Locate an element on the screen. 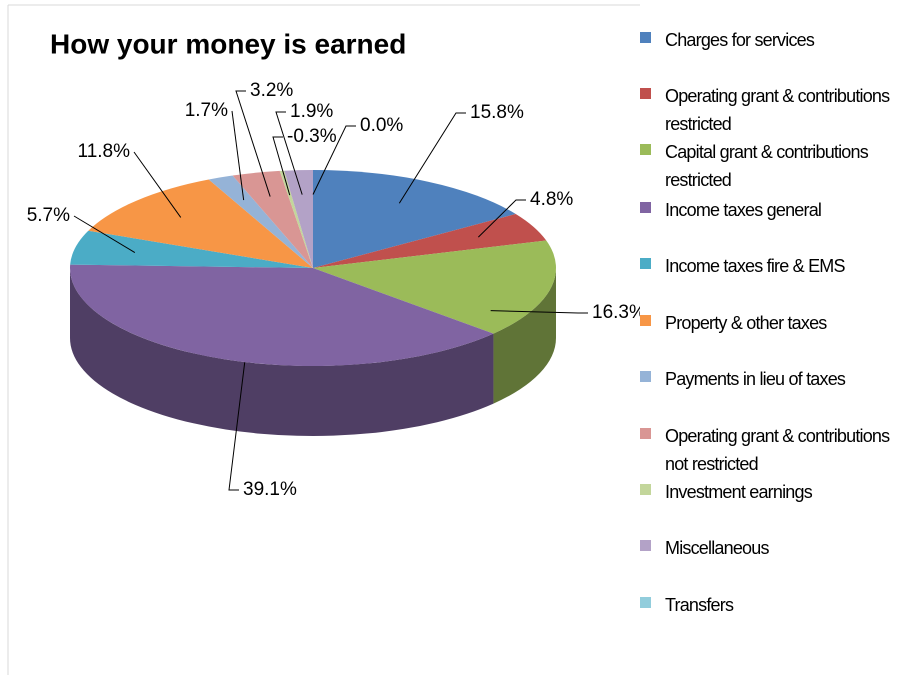 The image size is (899, 675). data-label: 4.8% is located at coordinates (551, 199).